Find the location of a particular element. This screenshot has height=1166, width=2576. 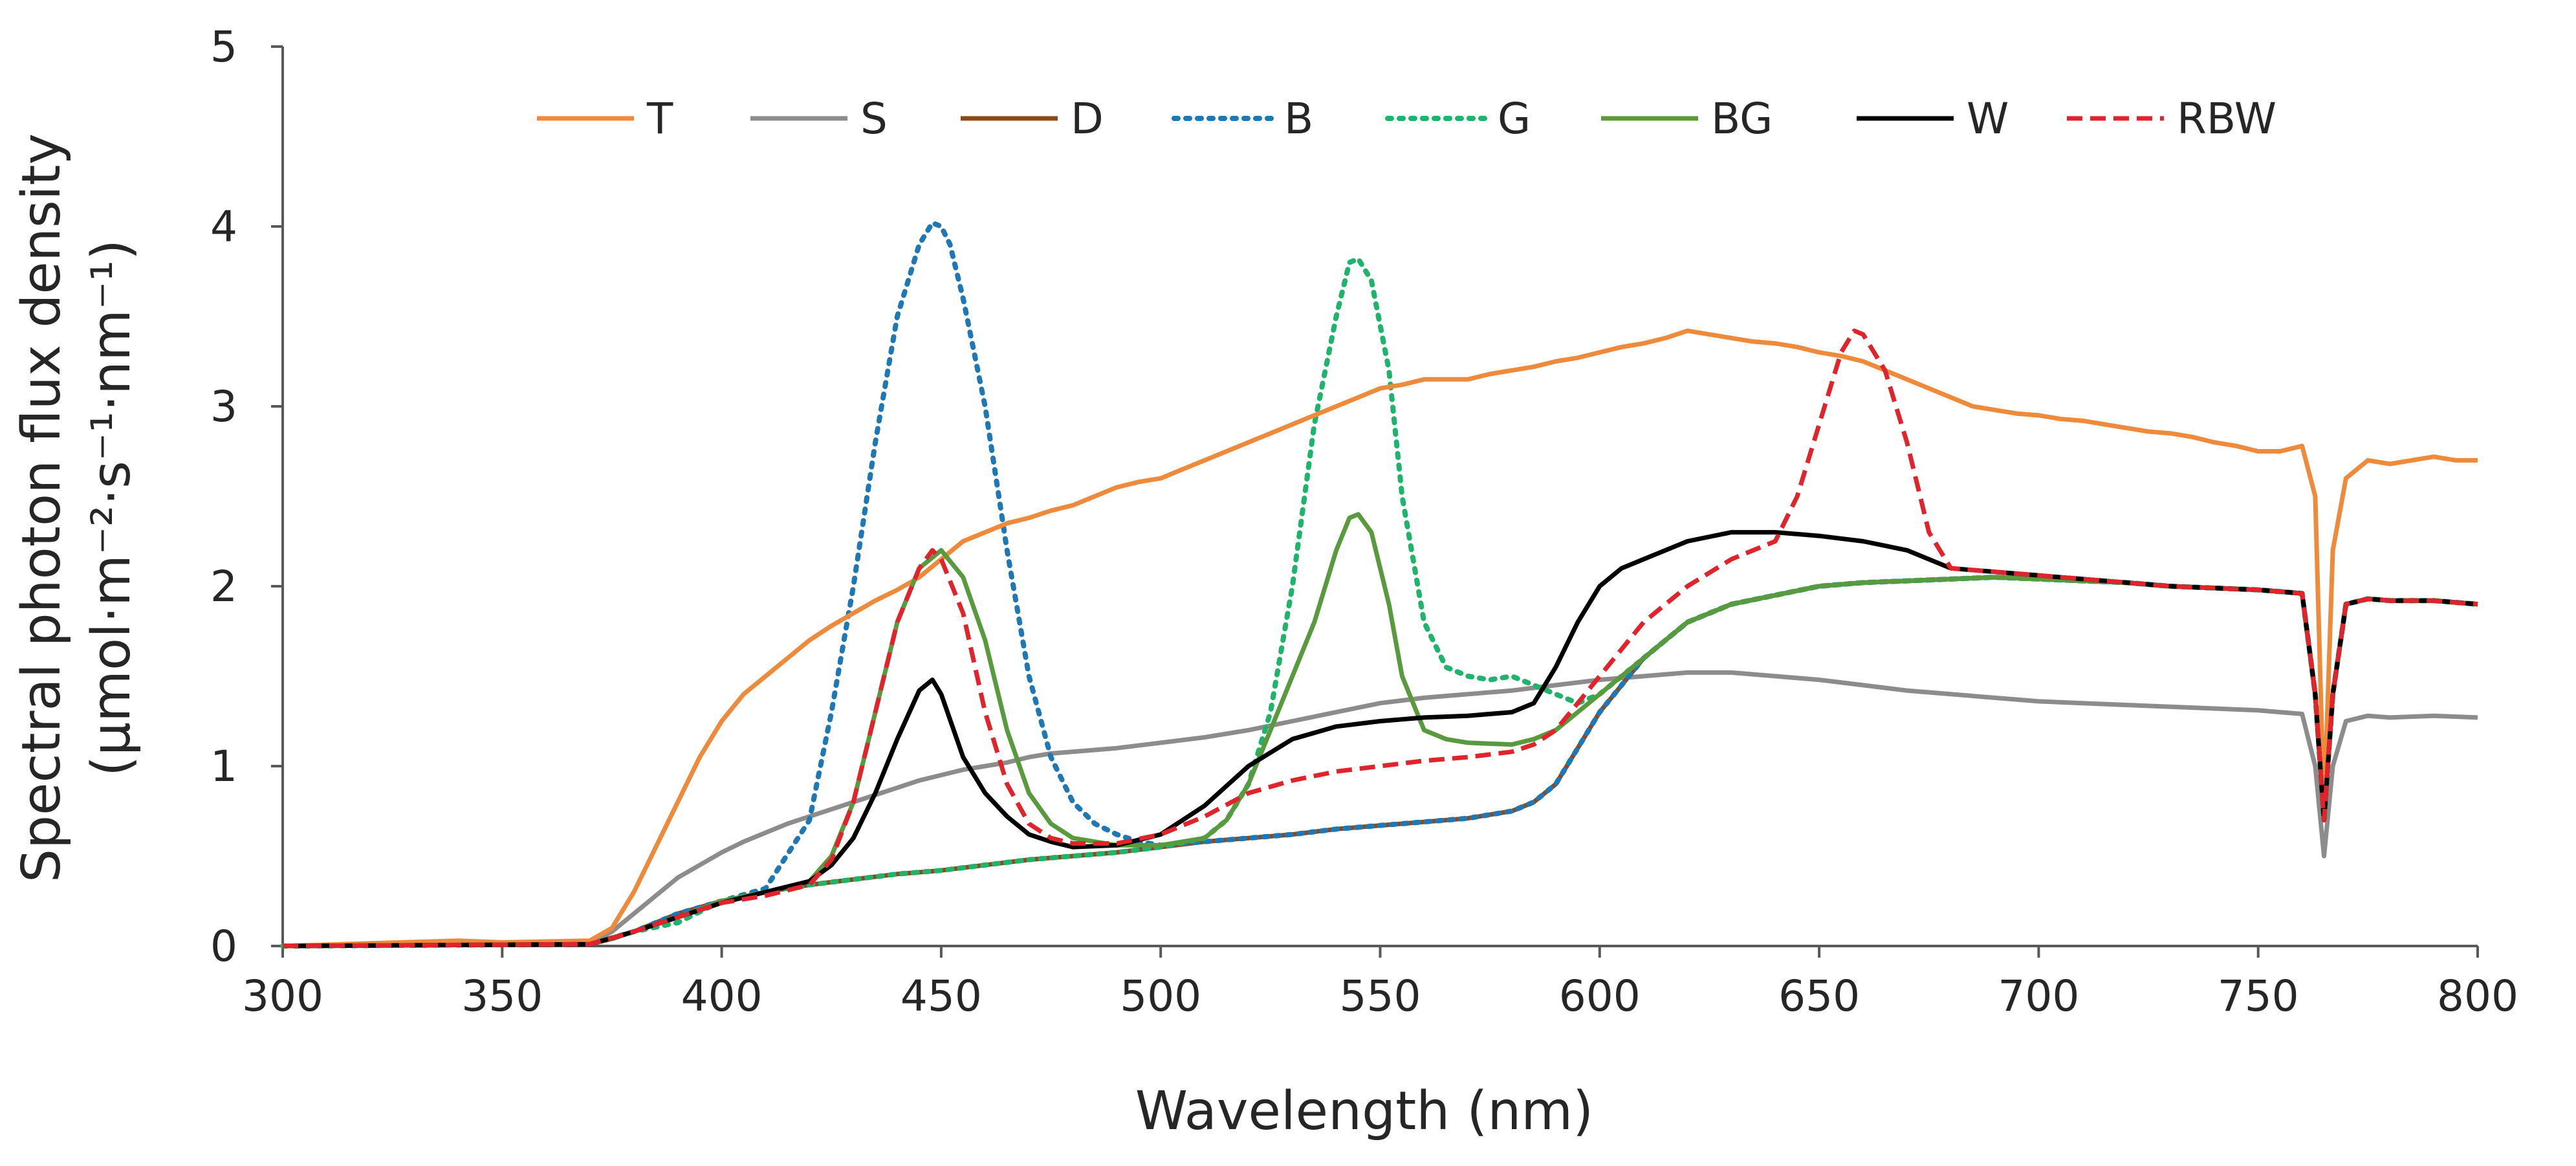

y-tick-label: 4 is located at coordinates (223, 227).